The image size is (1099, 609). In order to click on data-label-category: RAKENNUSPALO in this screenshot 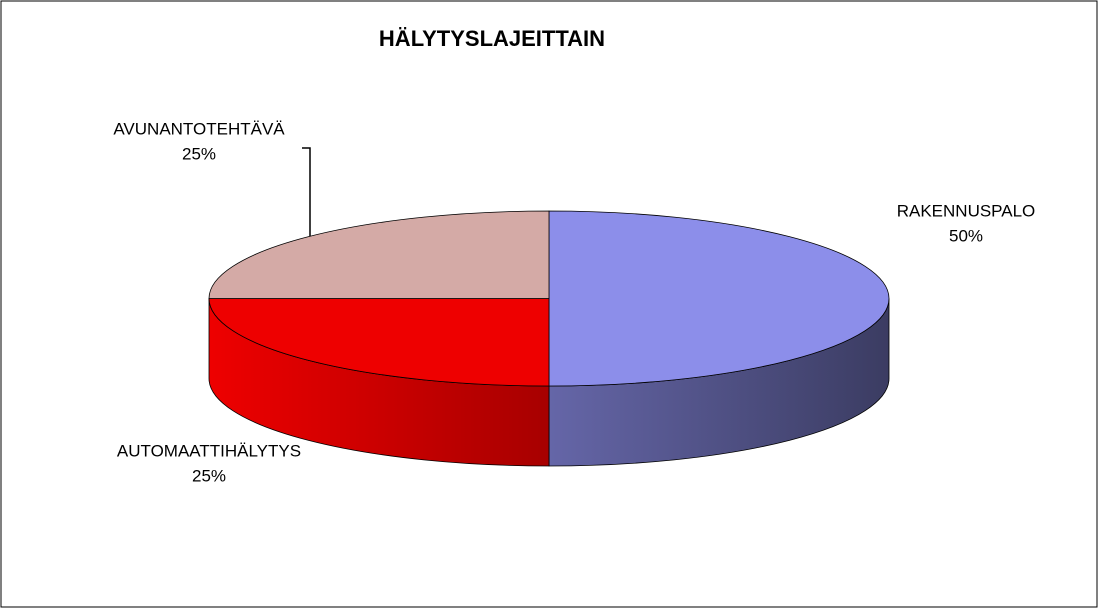, I will do `click(966, 210)`.